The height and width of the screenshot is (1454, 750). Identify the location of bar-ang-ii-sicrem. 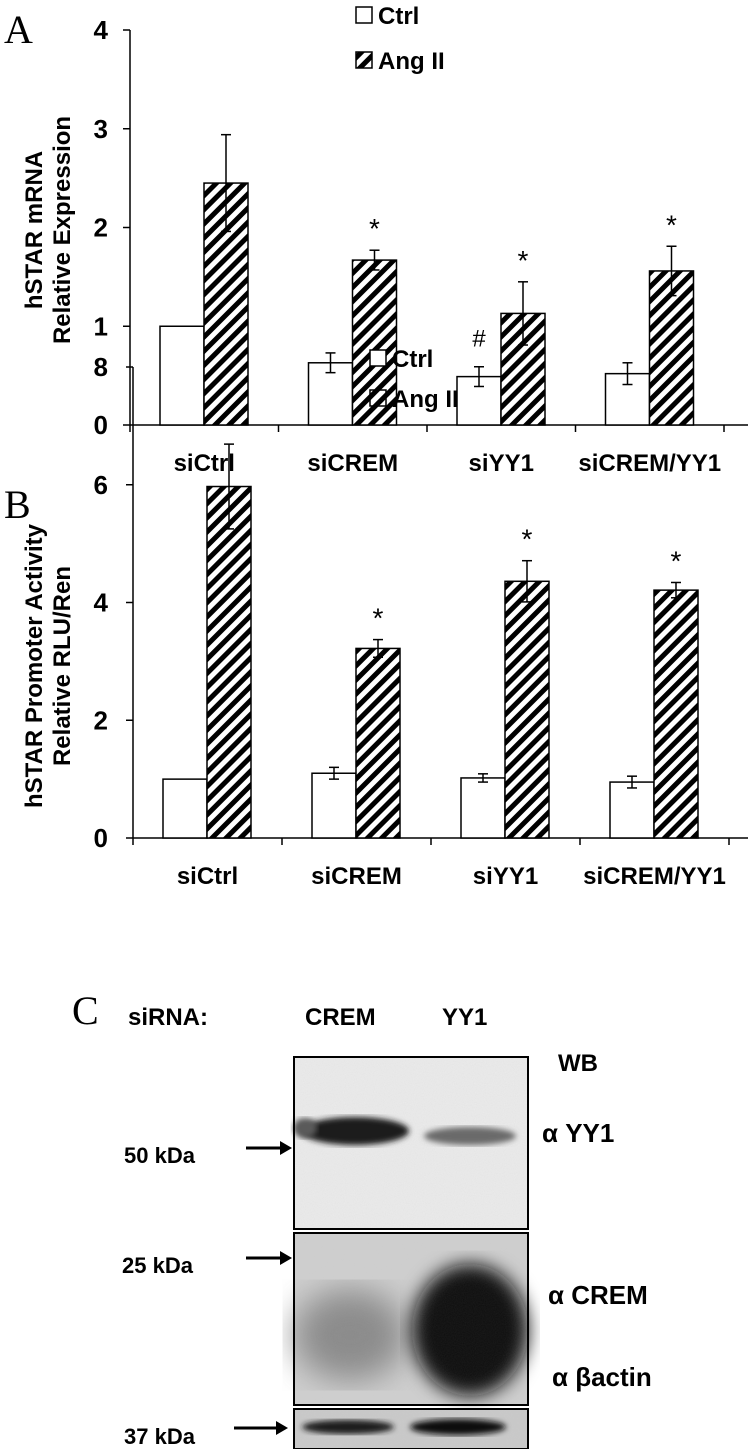
(378, 743).